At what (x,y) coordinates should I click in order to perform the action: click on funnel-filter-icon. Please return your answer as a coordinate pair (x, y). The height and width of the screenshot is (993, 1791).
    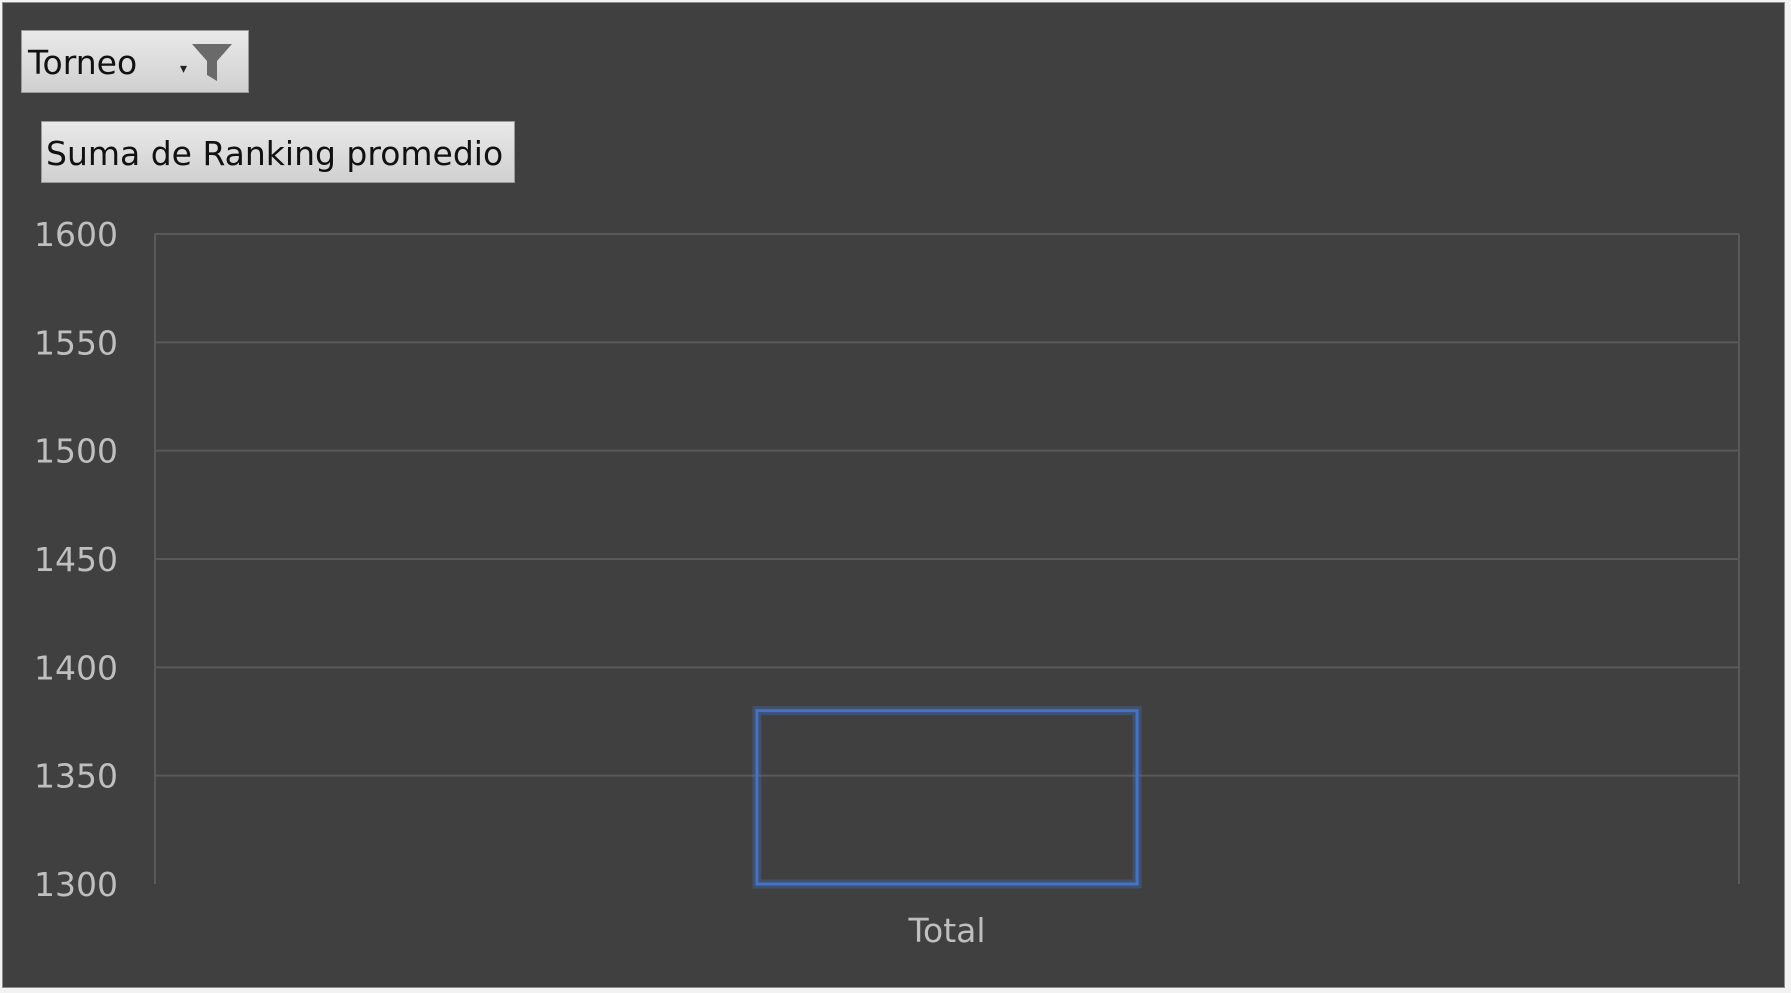
    Looking at the image, I should click on (212, 62).